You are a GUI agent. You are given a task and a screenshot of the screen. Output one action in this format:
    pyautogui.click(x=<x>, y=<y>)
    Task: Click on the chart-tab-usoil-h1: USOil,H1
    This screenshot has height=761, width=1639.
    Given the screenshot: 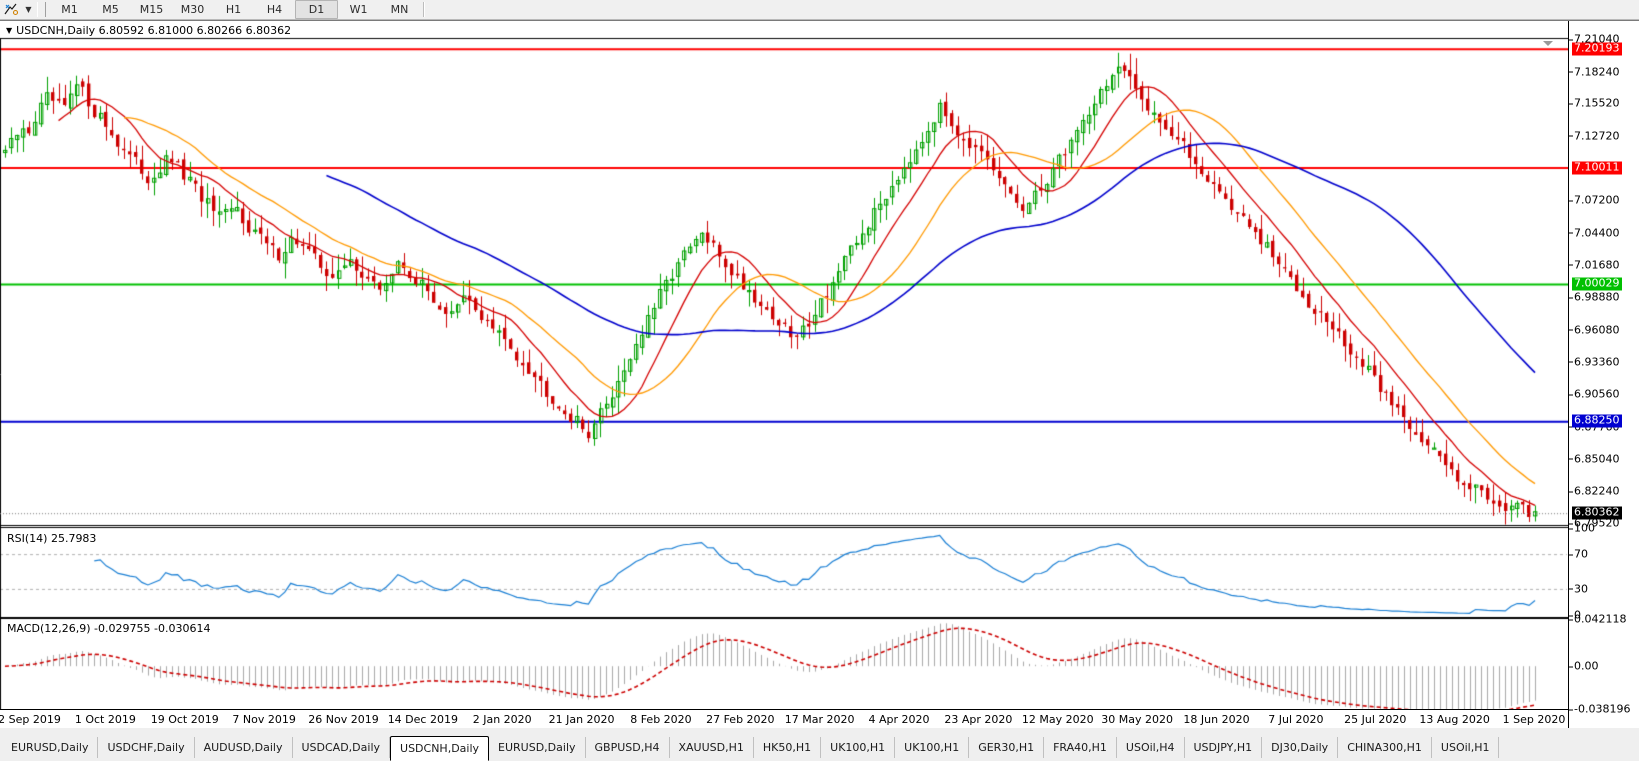 What is the action you would take?
    pyautogui.click(x=1466, y=747)
    